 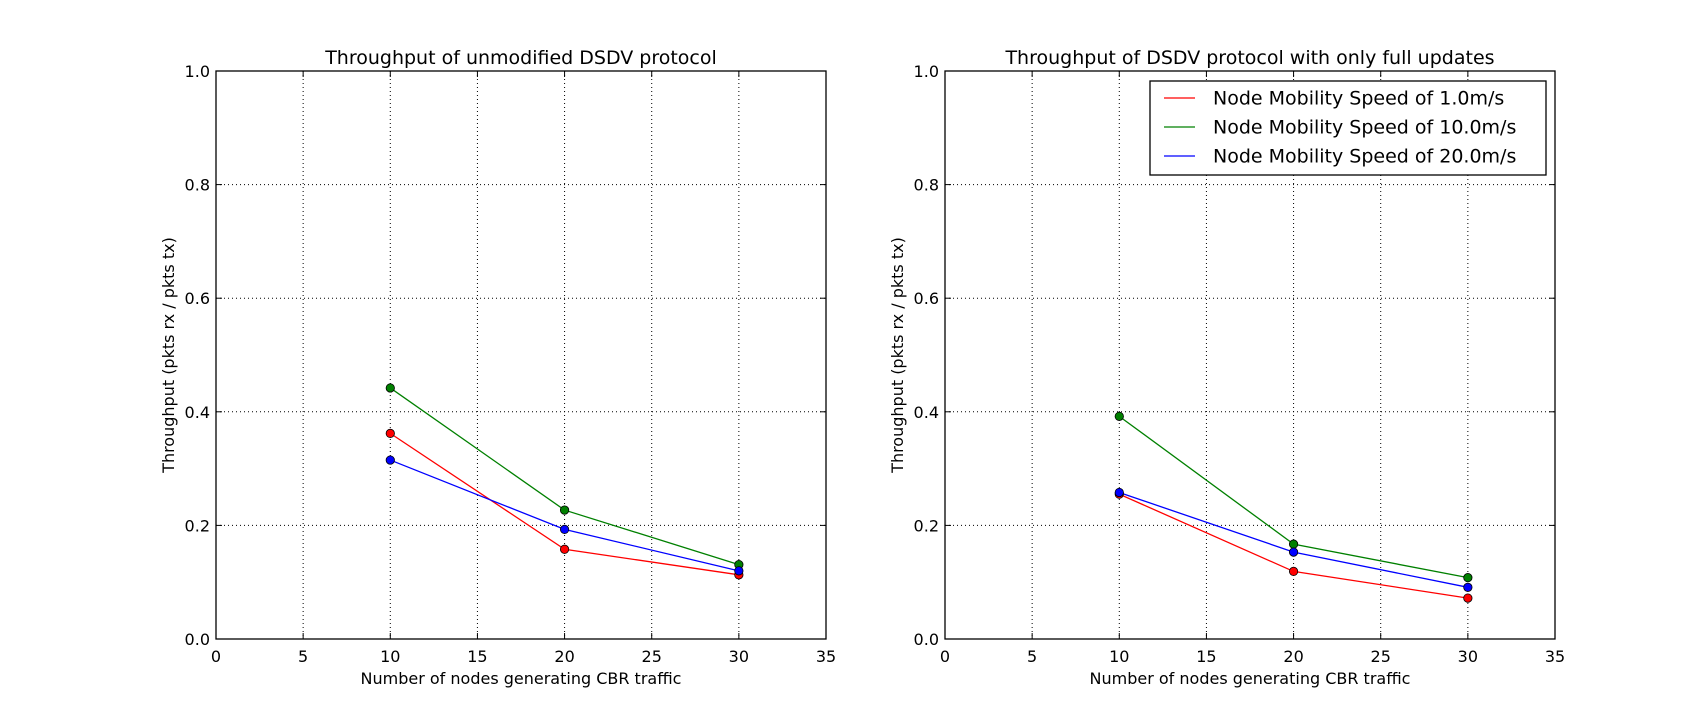 I want to click on chart-right-x-tick-label: 10, so click(x=1119, y=656).